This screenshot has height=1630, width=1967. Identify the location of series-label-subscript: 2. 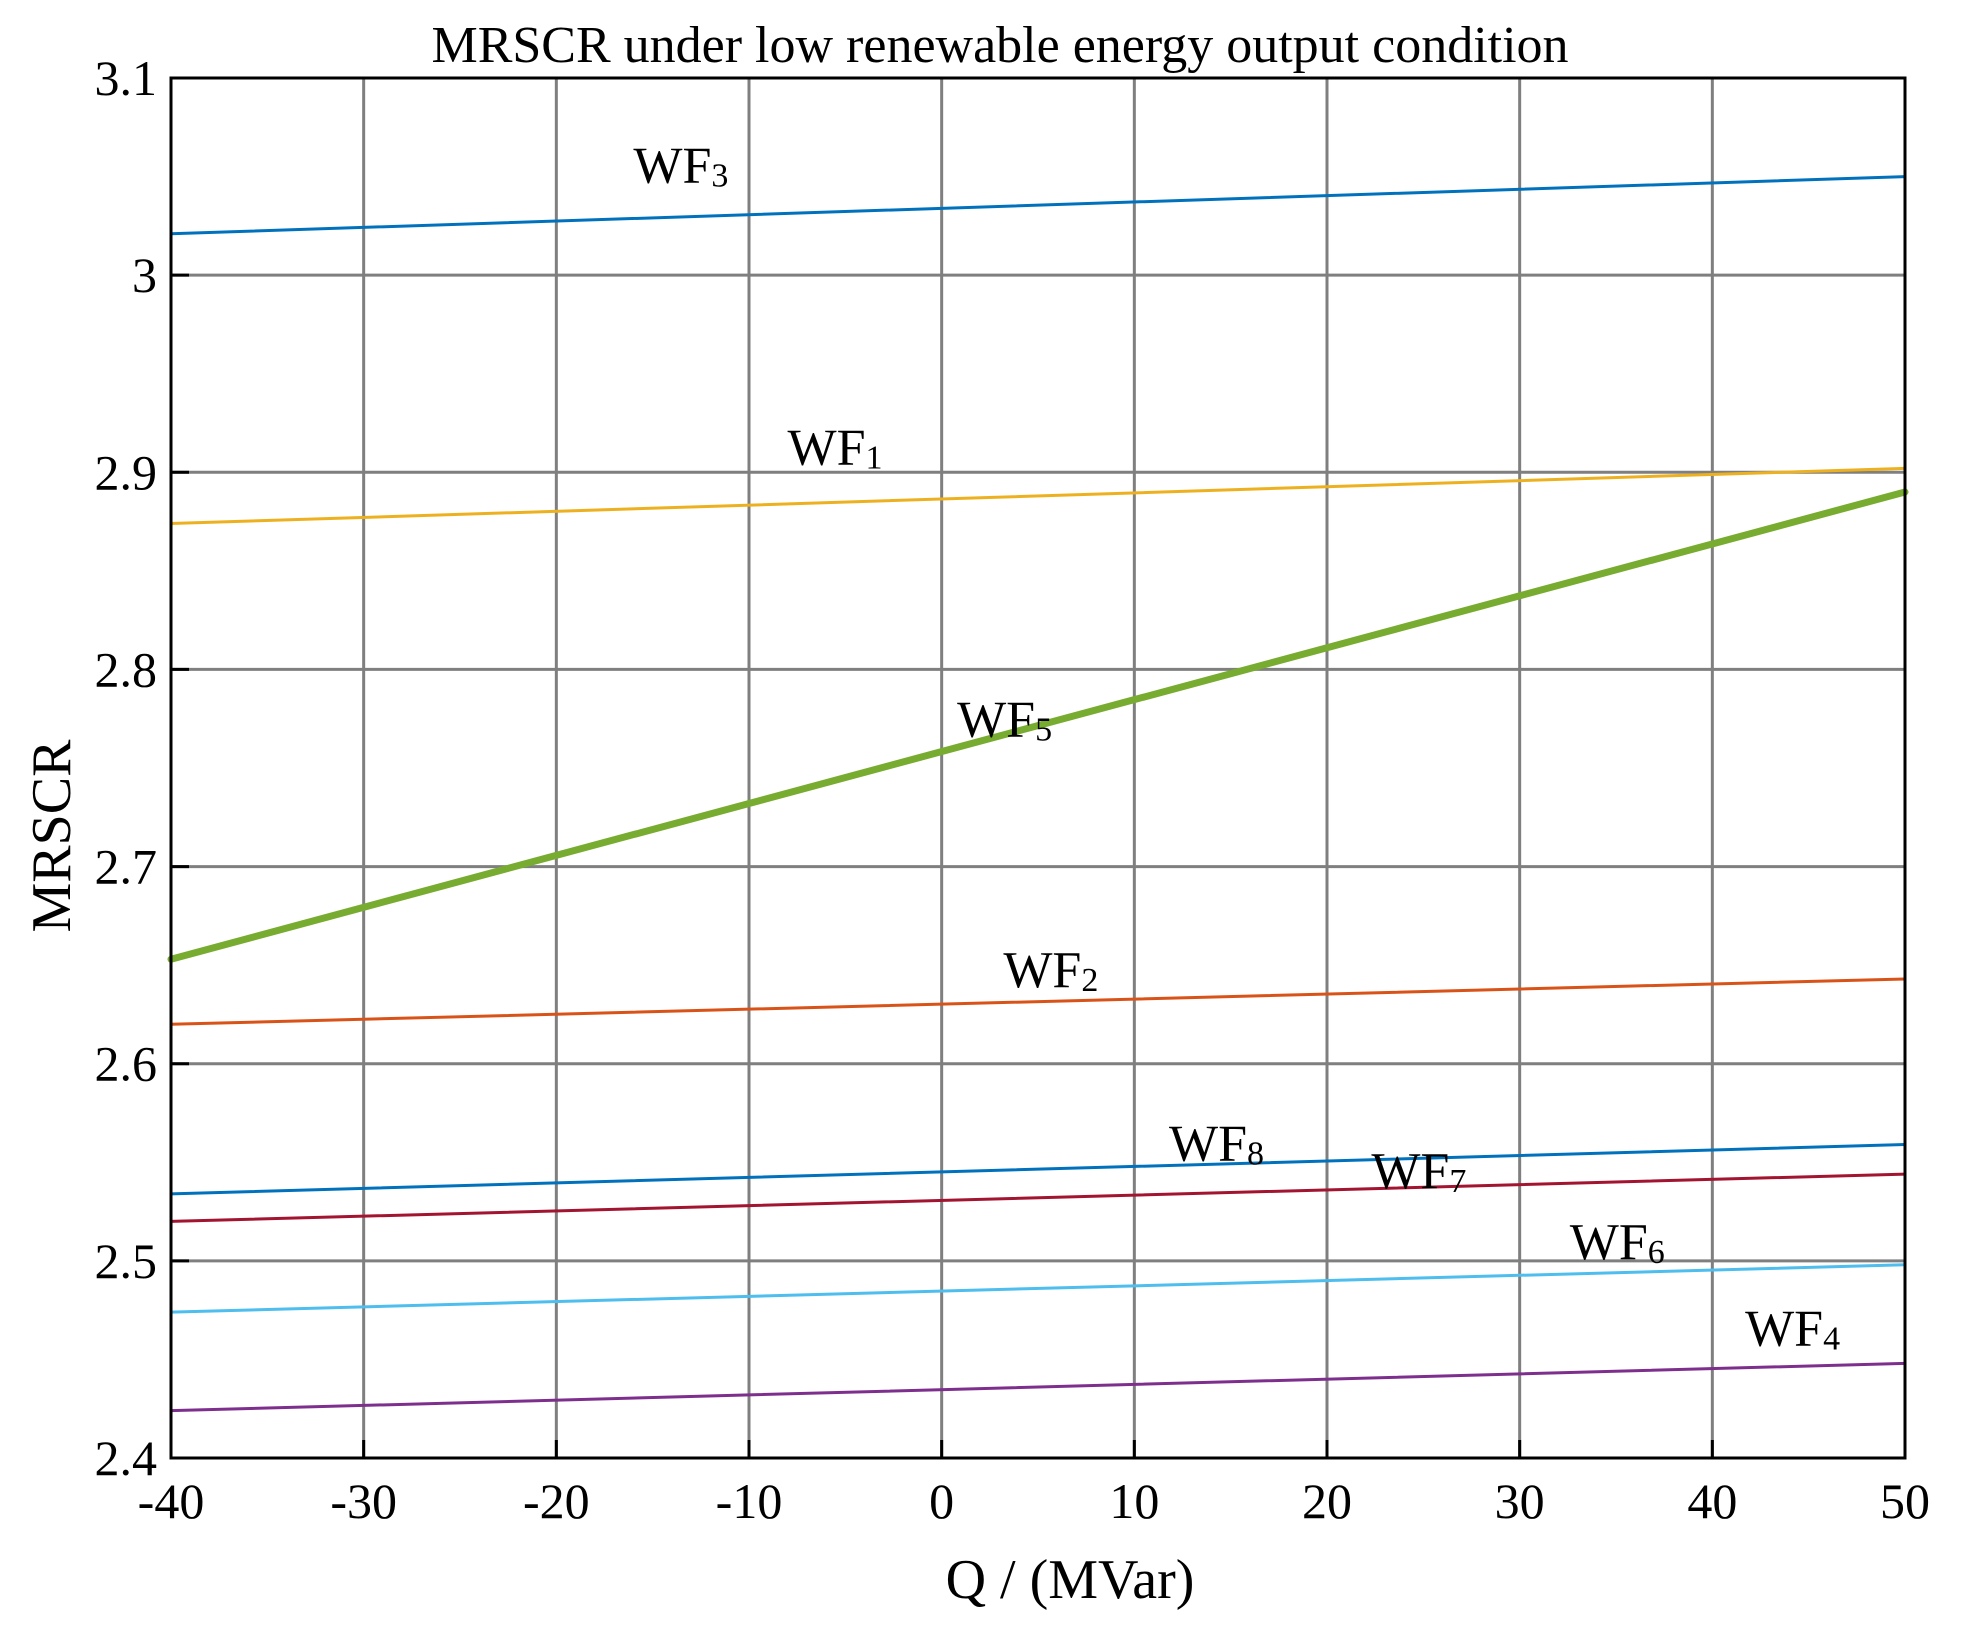
(1089, 980).